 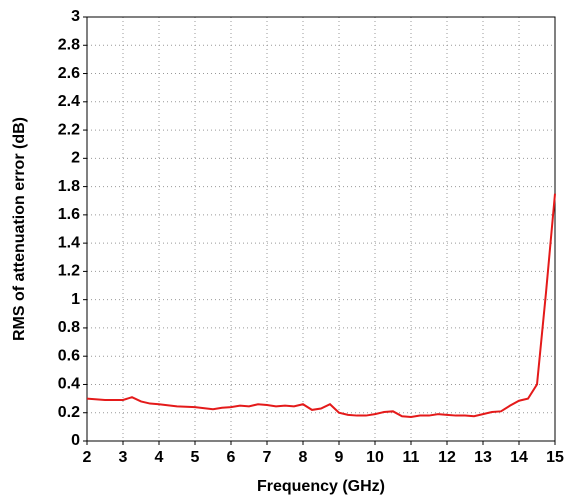 What do you see at coordinates (19, 229) in the screenshot?
I see `y-axis-label: RMS of attenuation error (dB)` at bounding box center [19, 229].